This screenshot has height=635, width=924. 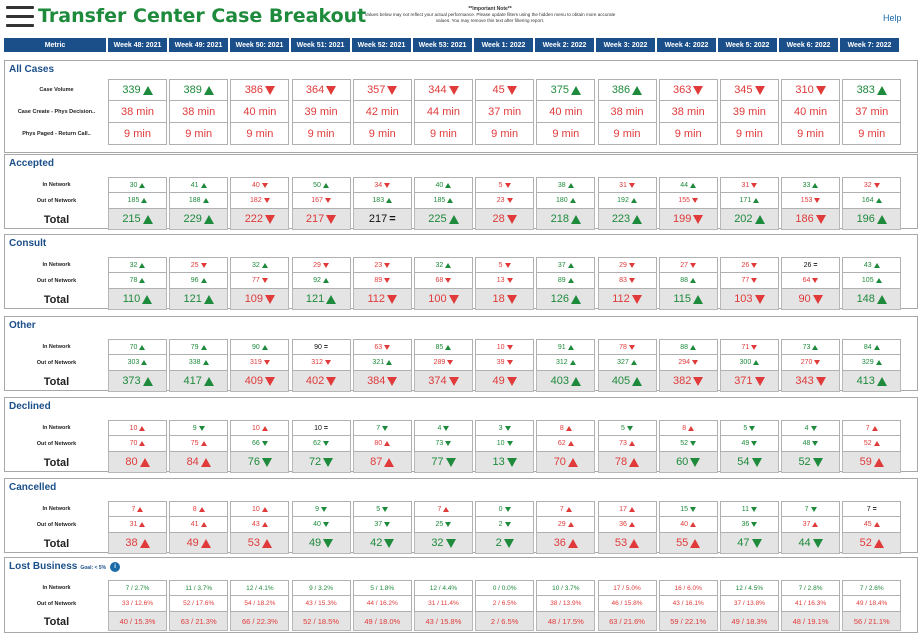 What do you see at coordinates (566, 201) in the screenshot?
I see `value-cell: 180` at bounding box center [566, 201].